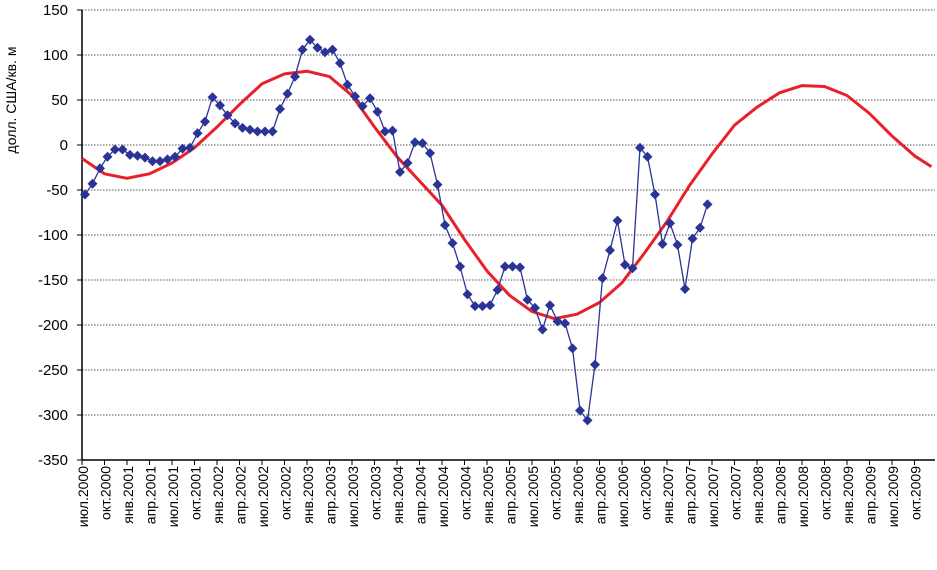 The image size is (937, 570). What do you see at coordinates (106, 493) in the screenshot?
I see `x-tick-label: окт.2000` at bounding box center [106, 493].